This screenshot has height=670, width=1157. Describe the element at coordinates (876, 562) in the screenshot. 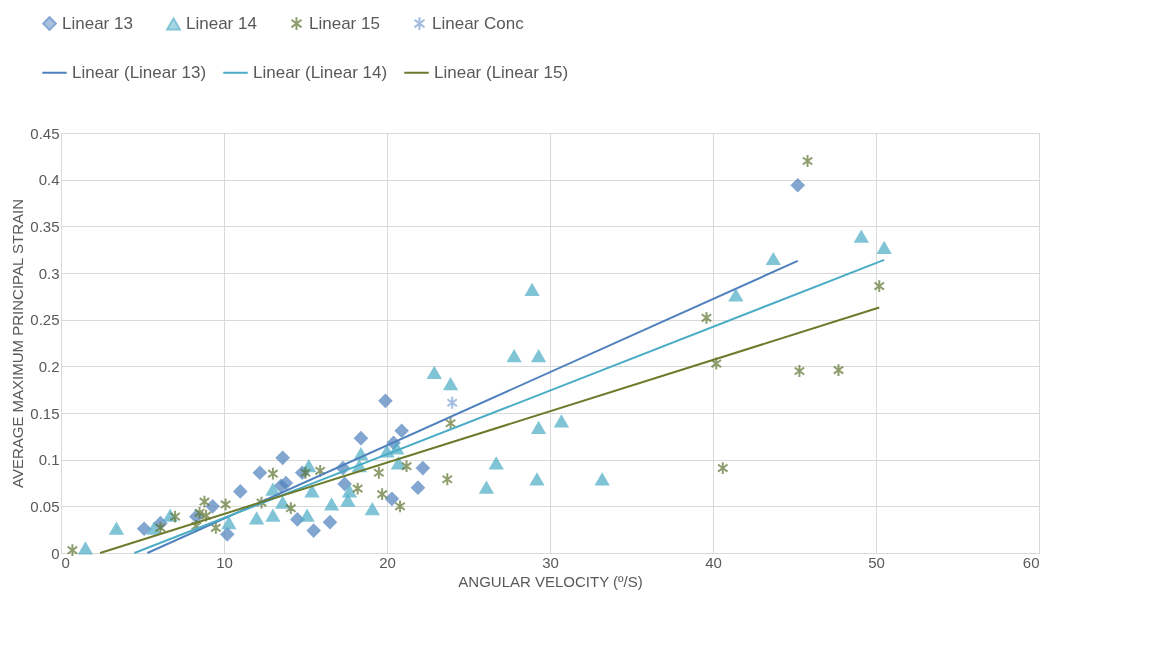

I see `x-tick-label: 50` at that location.